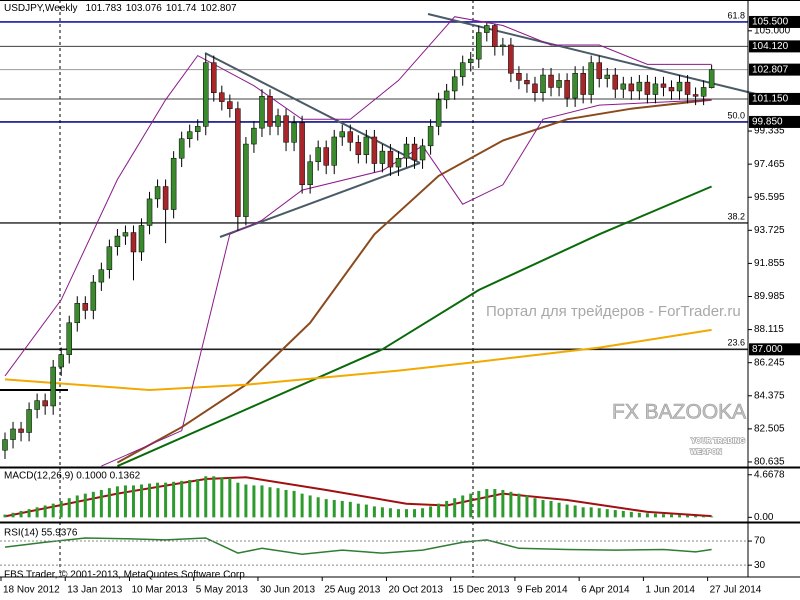 The height and width of the screenshot is (600, 800). I want to click on x-tick-label: 18 Nov 2012, so click(31, 590).